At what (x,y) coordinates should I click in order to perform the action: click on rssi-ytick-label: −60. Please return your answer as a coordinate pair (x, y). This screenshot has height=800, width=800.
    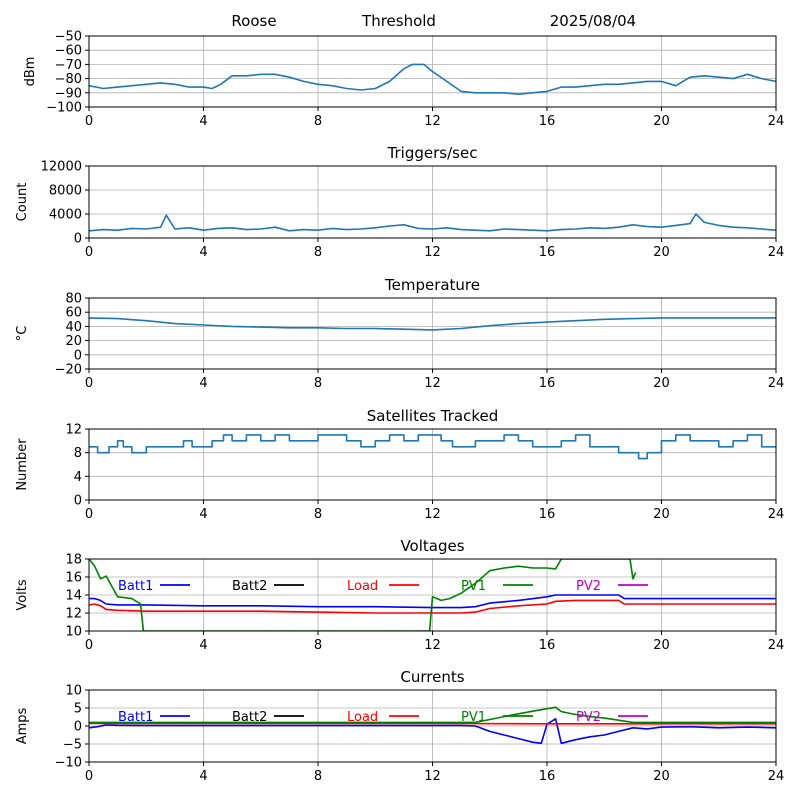
    Looking at the image, I should click on (68, 51).